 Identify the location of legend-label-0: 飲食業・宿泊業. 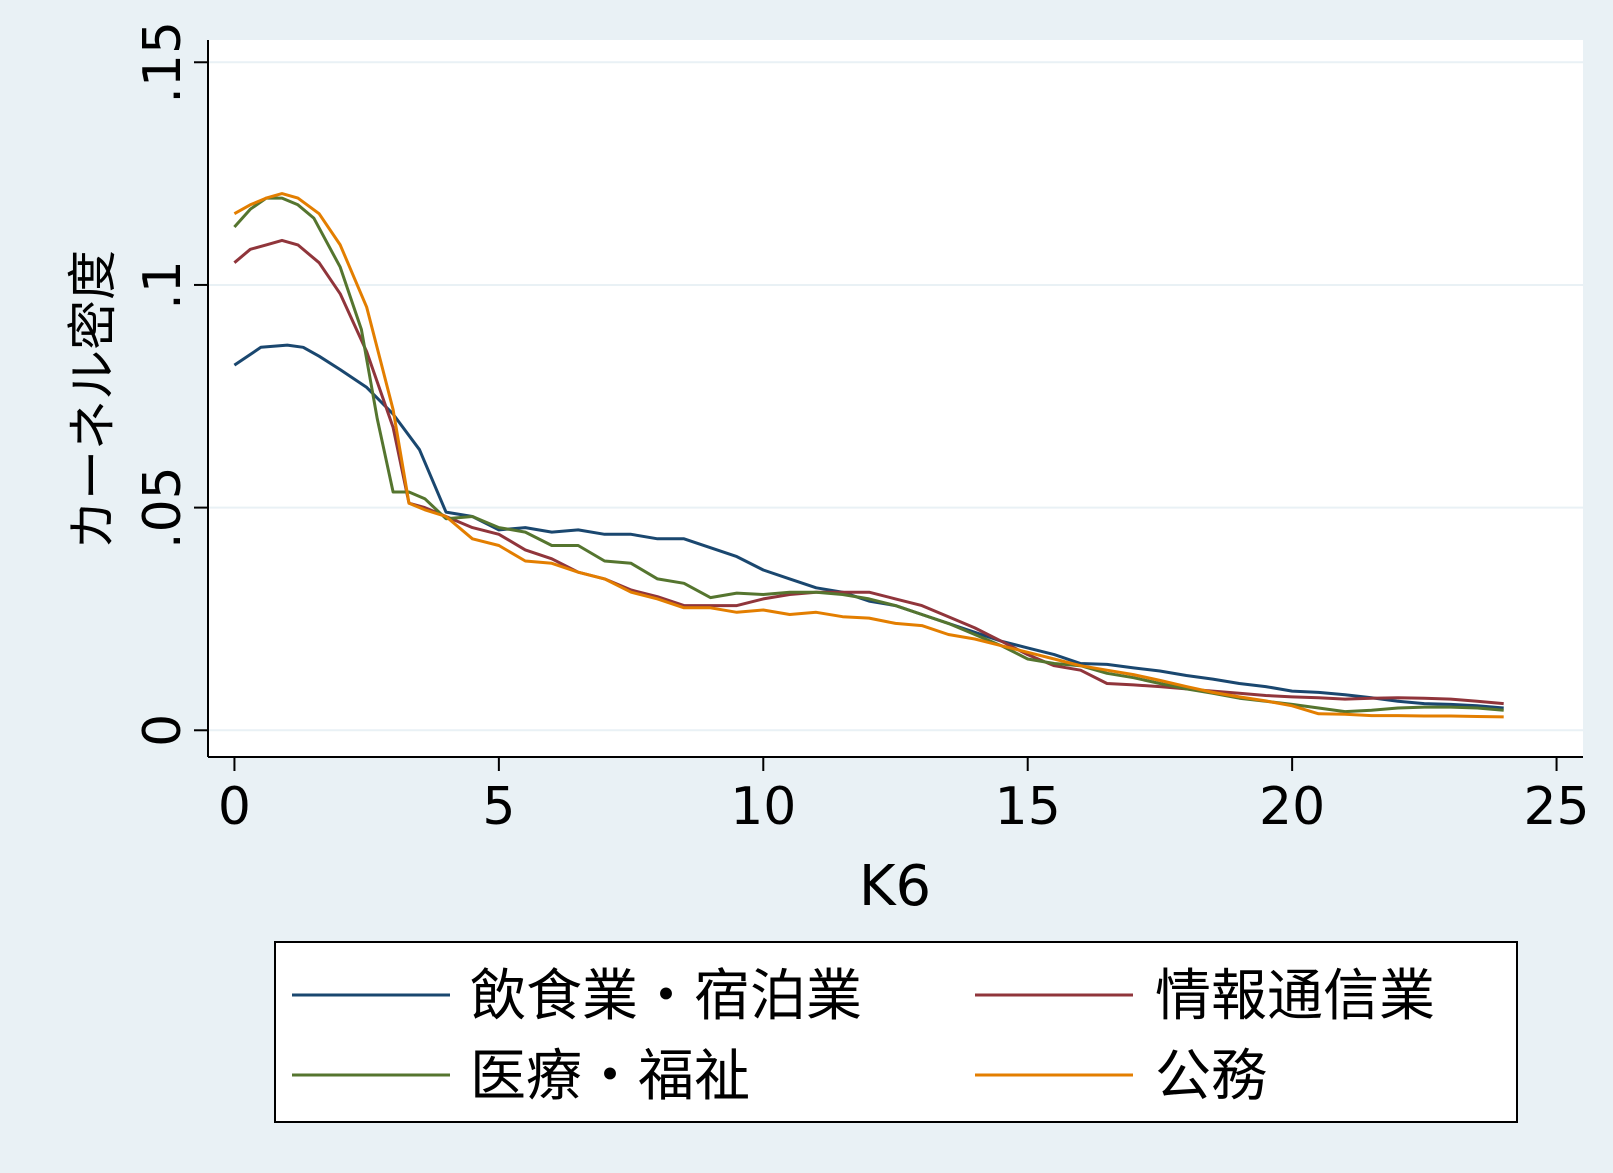
(666, 996).